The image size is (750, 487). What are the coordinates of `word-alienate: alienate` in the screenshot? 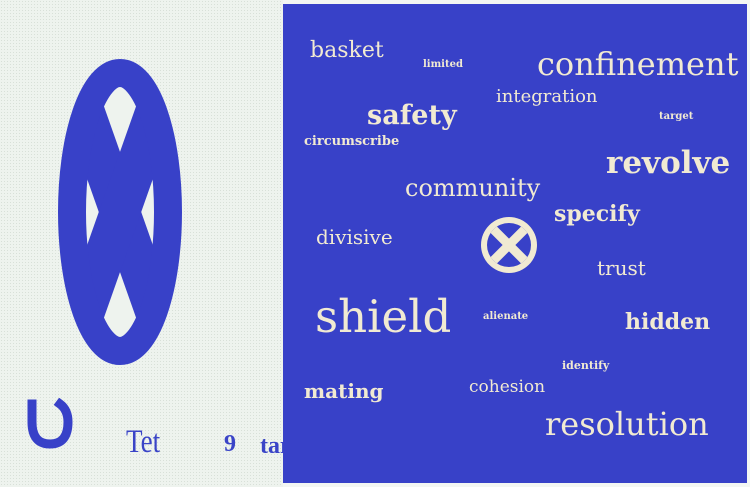 It's located at (506, 316).